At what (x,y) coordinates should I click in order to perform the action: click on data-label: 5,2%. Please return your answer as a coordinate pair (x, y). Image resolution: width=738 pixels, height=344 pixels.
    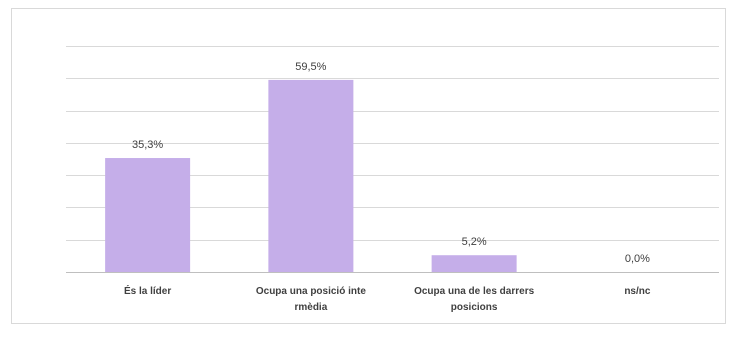
    Looking at the image, I should click on (474, 242).